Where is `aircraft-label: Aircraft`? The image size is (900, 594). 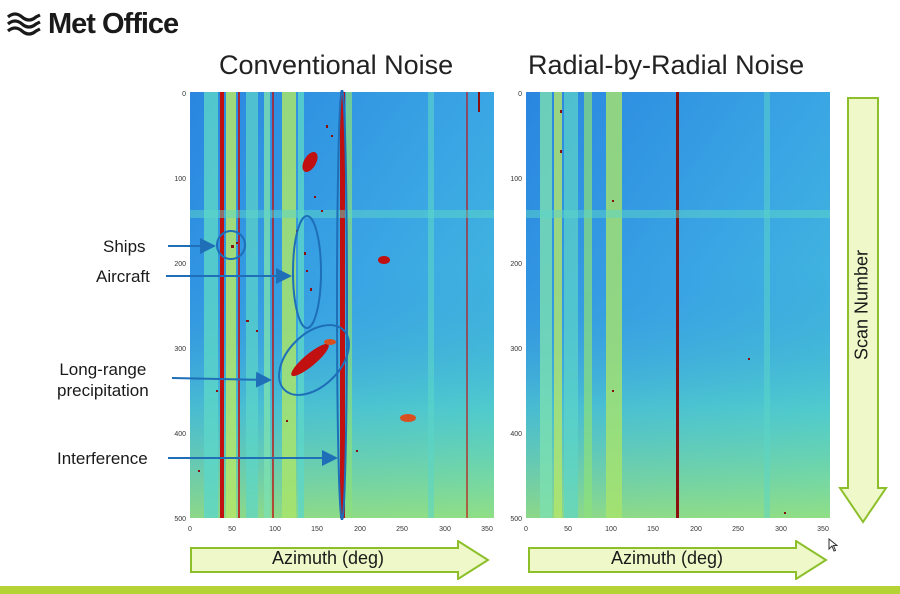
aircraft-label: Aircraft is located at coordinates (123, 276).